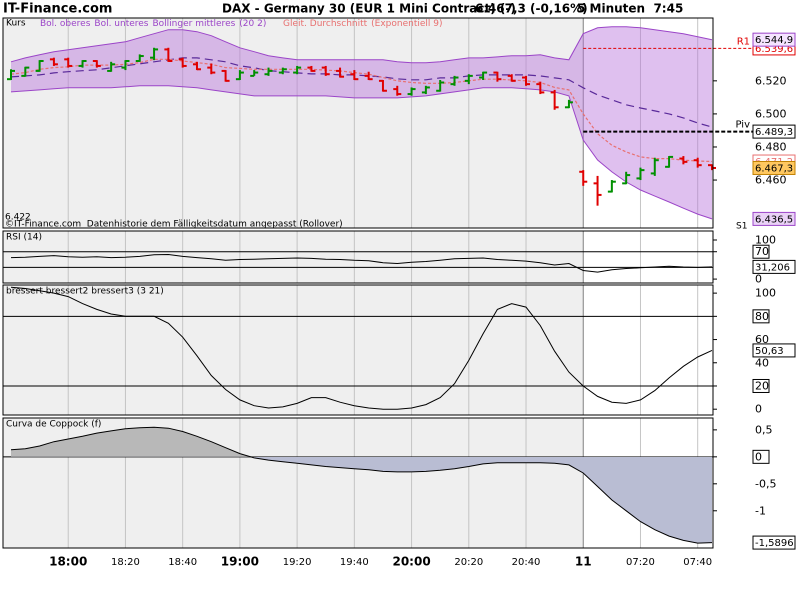  What do you see at coordinates (774, 49) in the screenshot?
I see `pivot-value: 6.539,6` at bounding box center [774, 49].